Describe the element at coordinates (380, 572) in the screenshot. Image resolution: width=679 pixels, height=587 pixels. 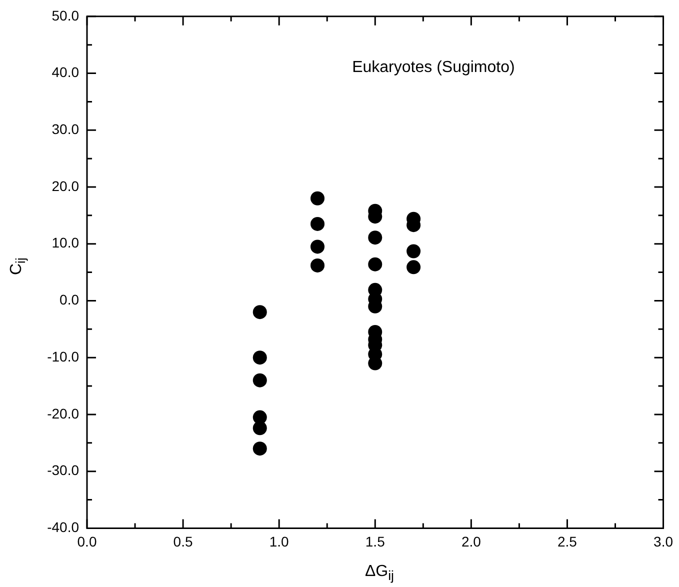
I see `x-axis-title: ΔG$_{ij}$` at that location.